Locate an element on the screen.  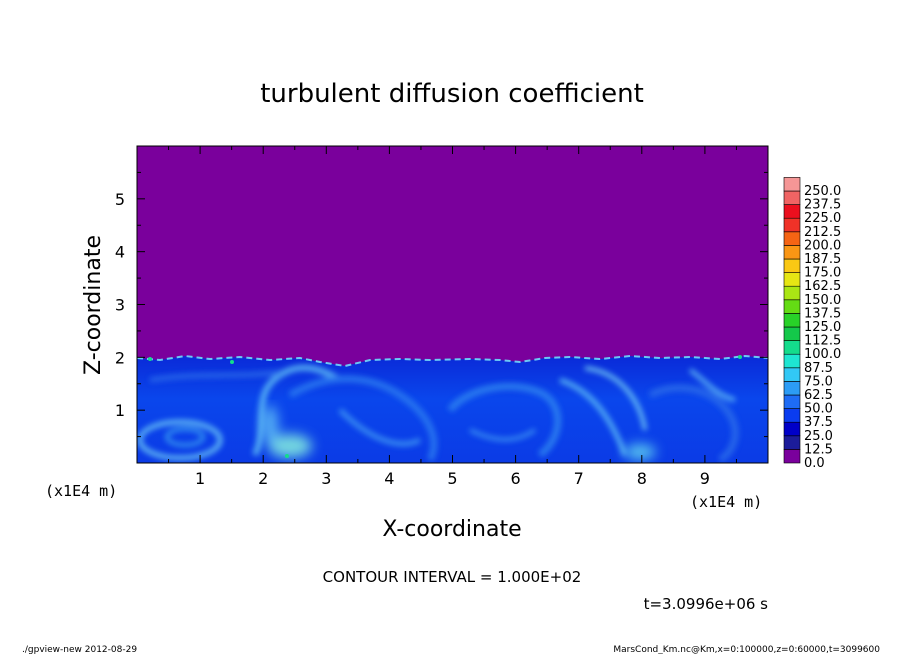
x-unit-left: (x1E4 m) is located at coordinates (81, 491).